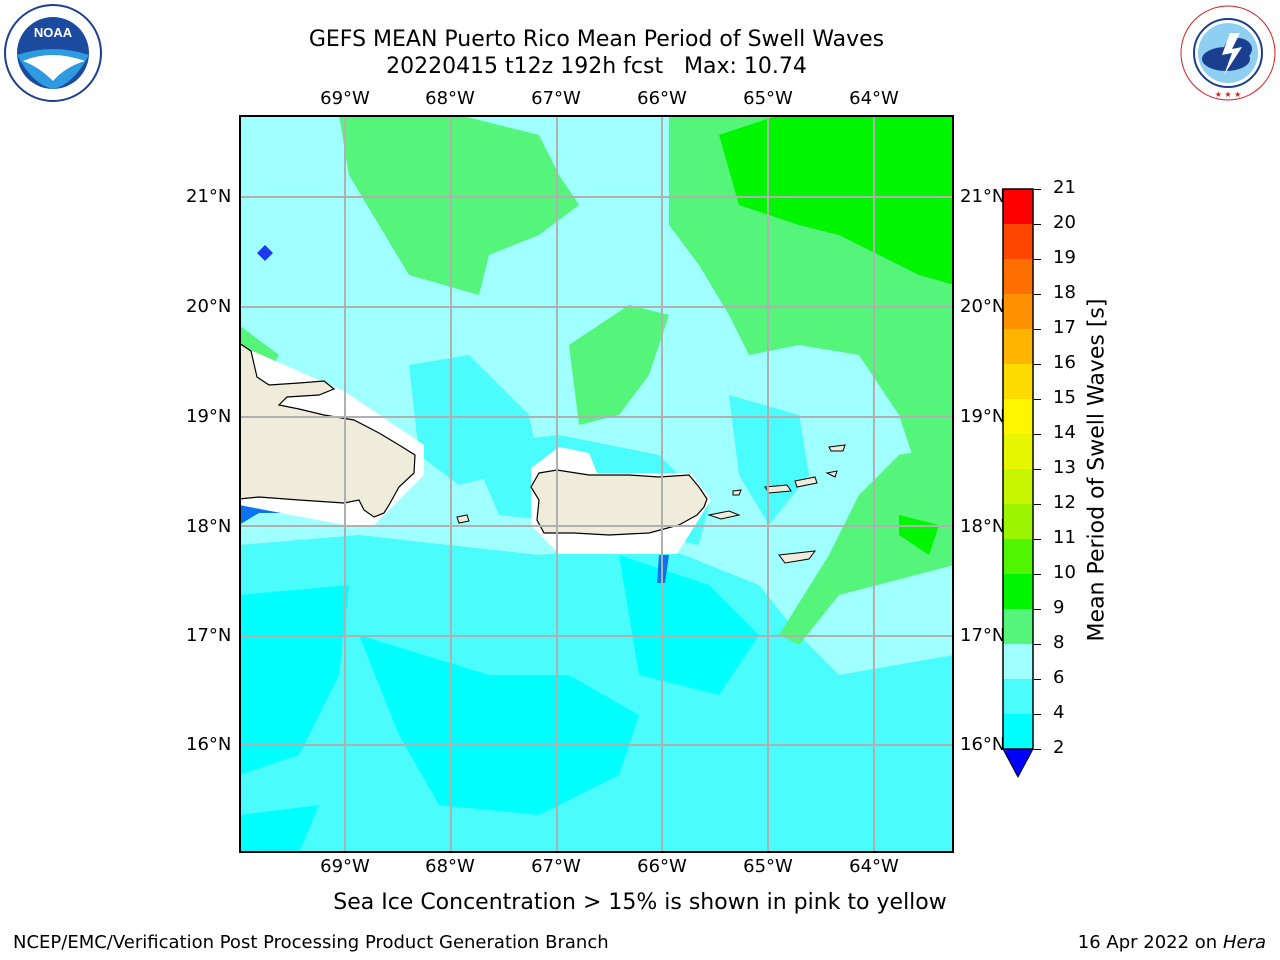  I want to click on lon-label-top: 67°W, so click(556, 98).